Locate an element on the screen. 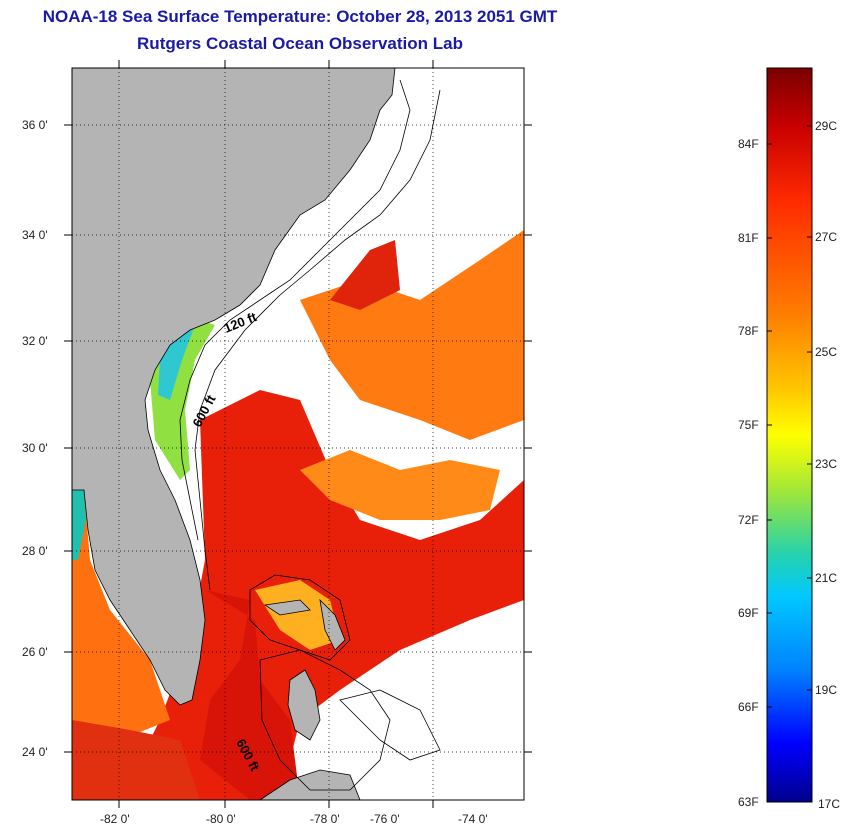 The height and width of the screenshot is (832, 849). lat-label-26: 26 0' is located at coordinates (35, 652).